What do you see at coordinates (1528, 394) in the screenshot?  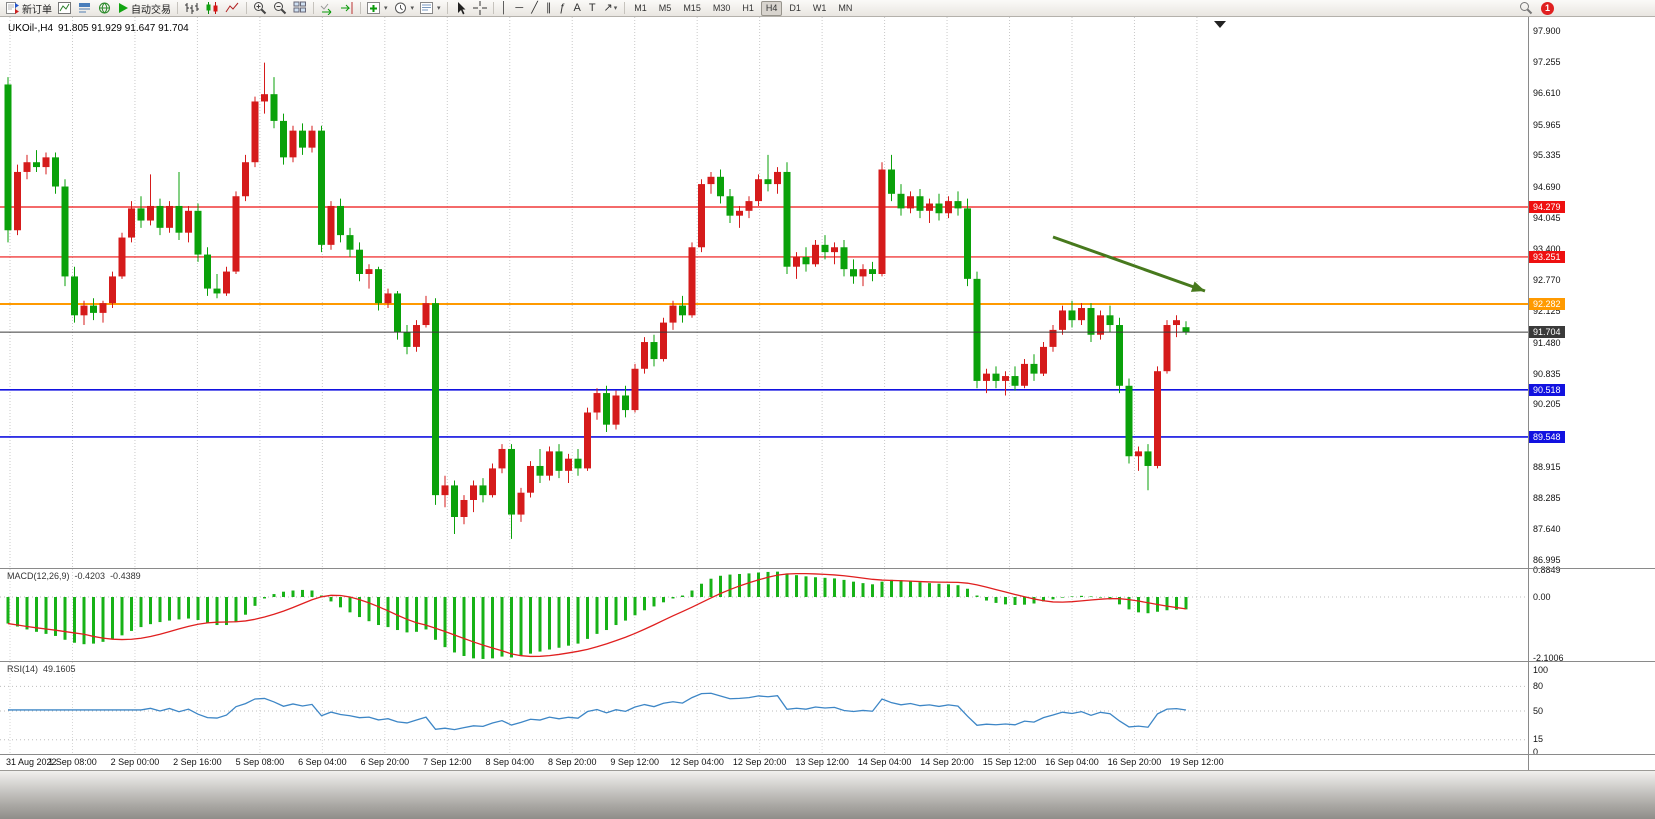 I see `axis-separator` at bounding box center [1528, 394].